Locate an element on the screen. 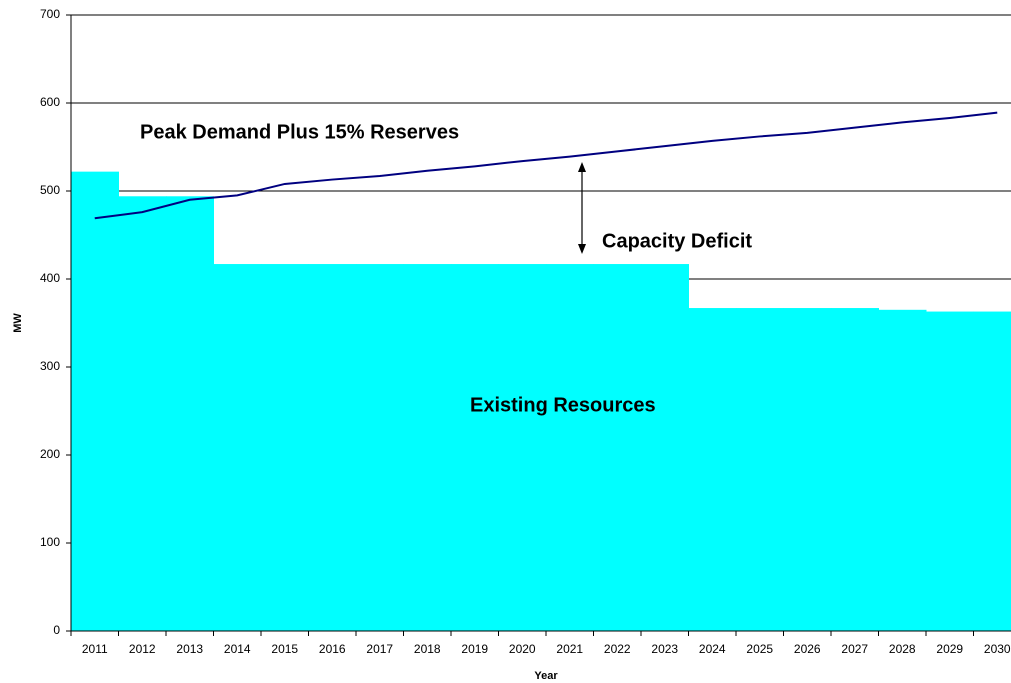  y-tick-label: 200 is located at coordinates (50, 454).